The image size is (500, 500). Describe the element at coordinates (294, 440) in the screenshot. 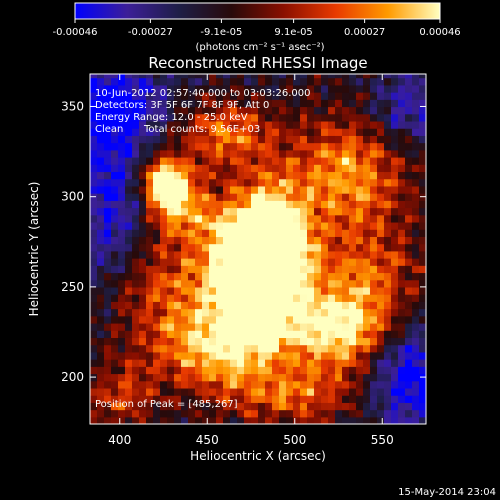

I see `x-tick-label: 500` at that location.